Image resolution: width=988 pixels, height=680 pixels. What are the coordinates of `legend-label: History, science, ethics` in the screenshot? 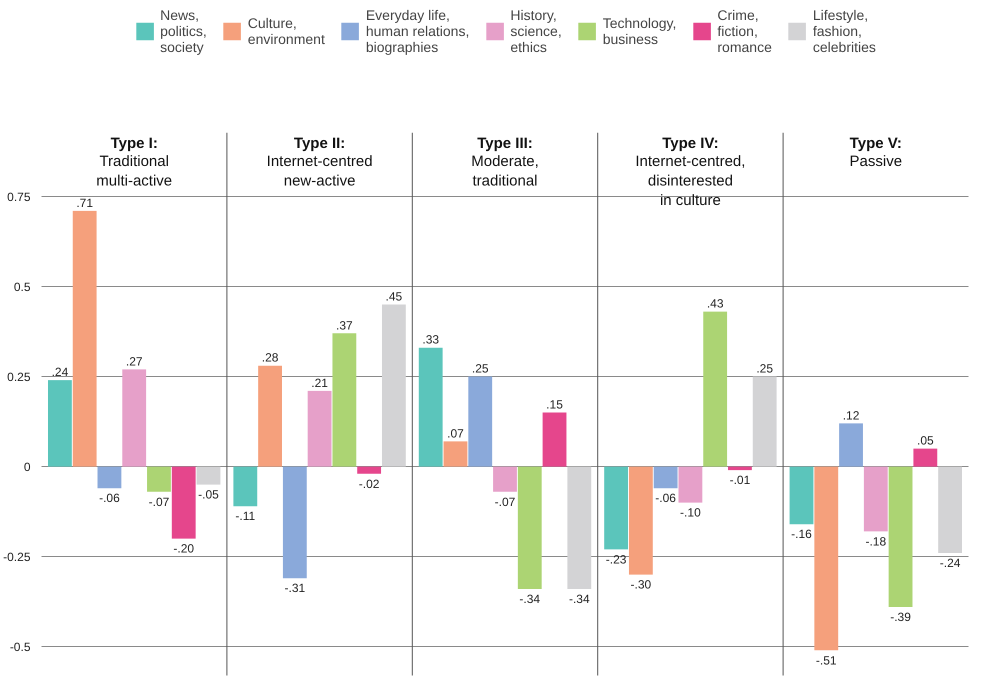 It's located at (536, 31).